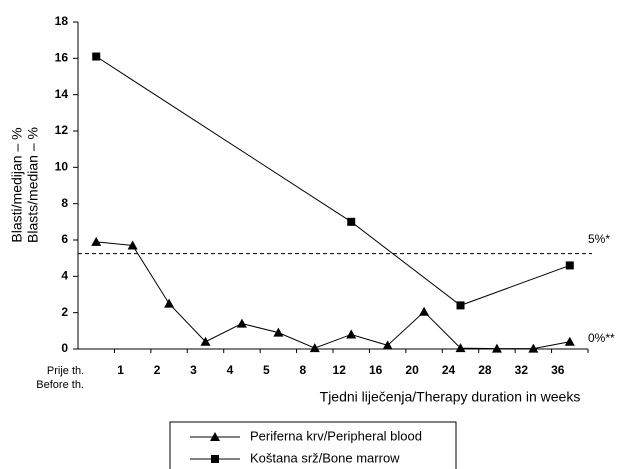  Describe the element at coordinates (325, 457) in the screenshot. I see `legend-label: Koštana srž/Bone marrow` at that location.